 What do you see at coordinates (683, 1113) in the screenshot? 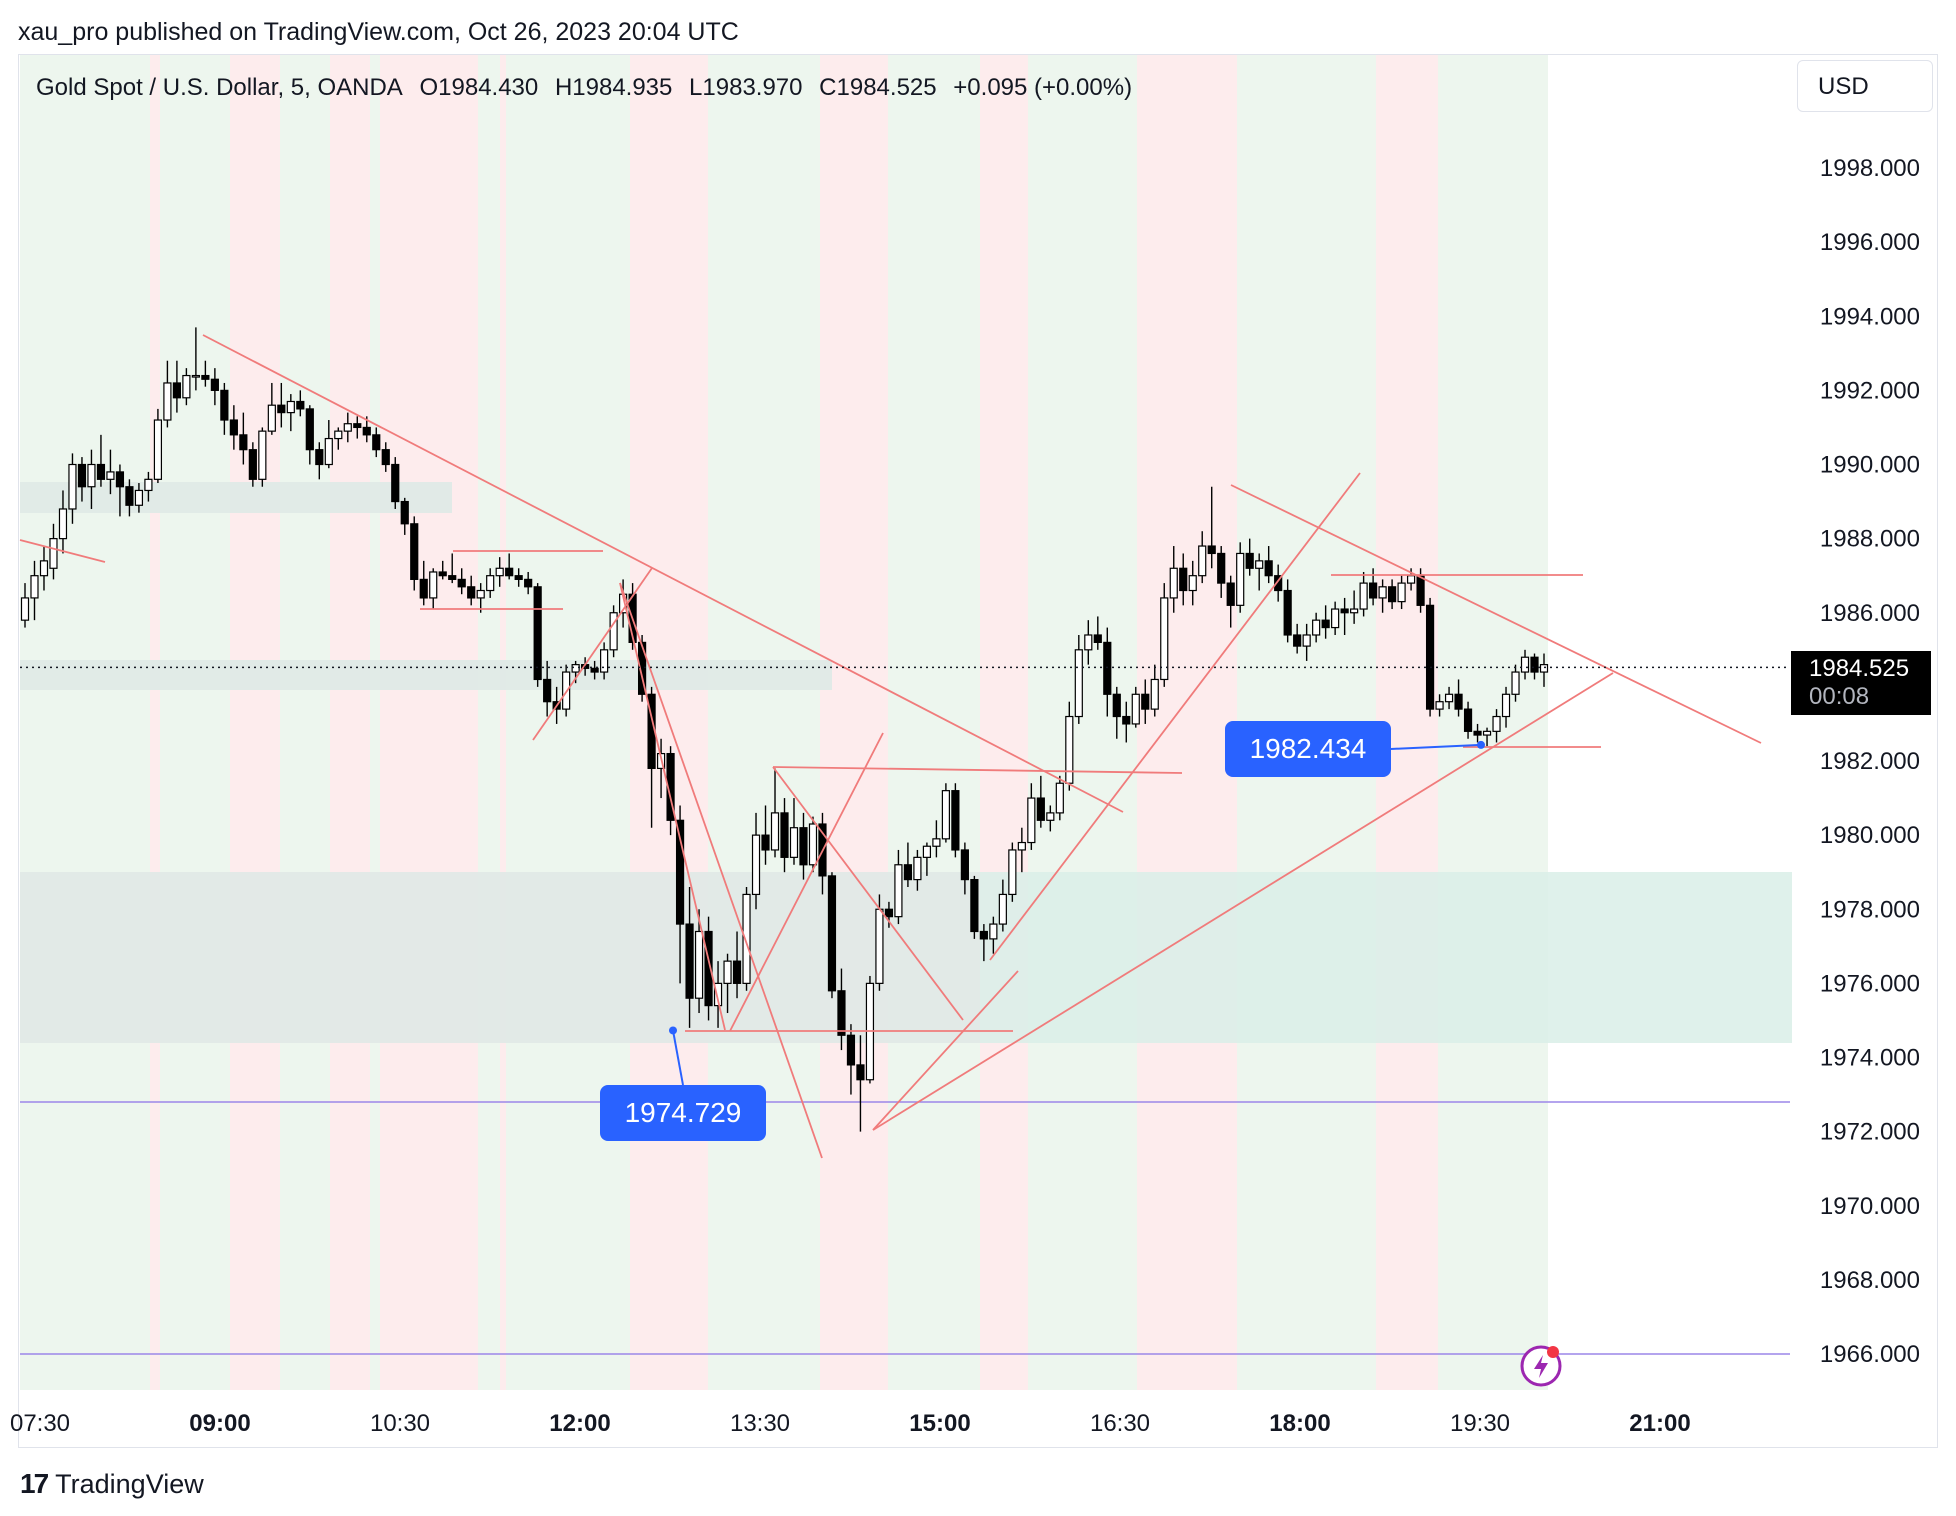
I see `price-callout-left: 1974.729` at bounding box center [683, 1113].